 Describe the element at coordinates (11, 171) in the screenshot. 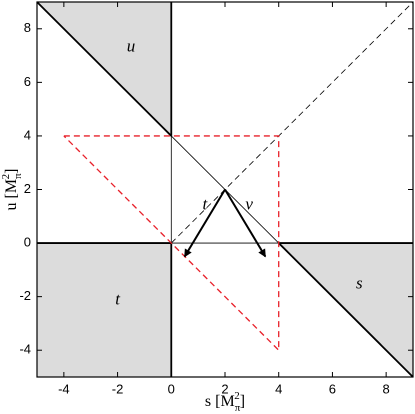

I see `y-axis-label-part: ]` at that location.